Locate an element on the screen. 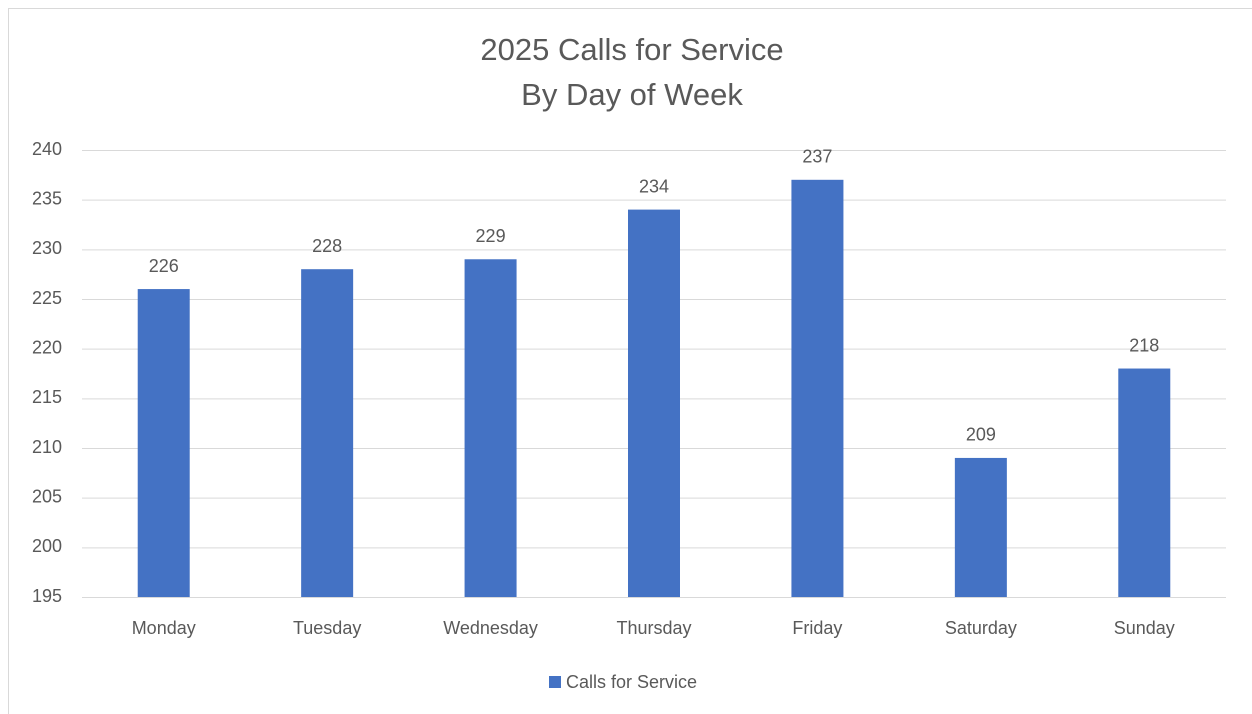 Image resolution: width=1252 pixels, height=714 pixels. y-tick-label: 205 is located at coordinates (47, 496).